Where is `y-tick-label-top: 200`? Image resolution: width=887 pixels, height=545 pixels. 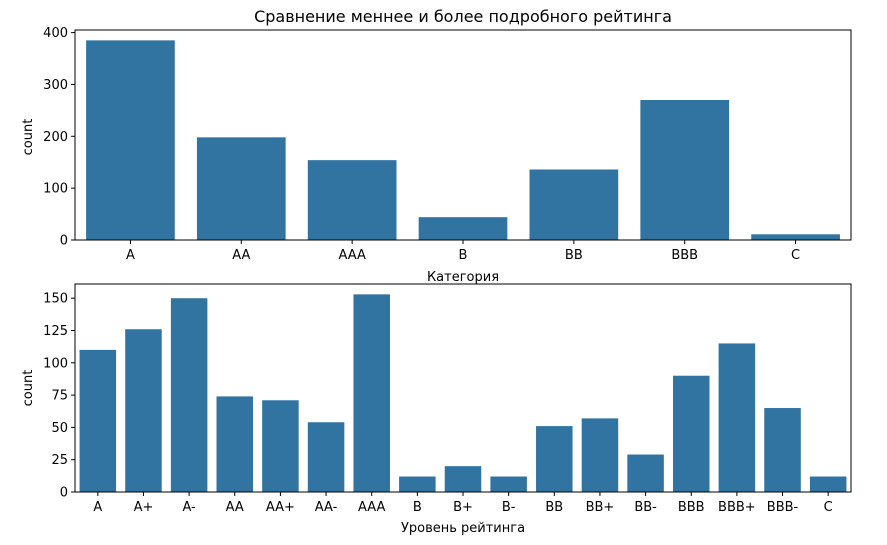
y-tick-label-top: 200 is located at coordinates (55, 137).